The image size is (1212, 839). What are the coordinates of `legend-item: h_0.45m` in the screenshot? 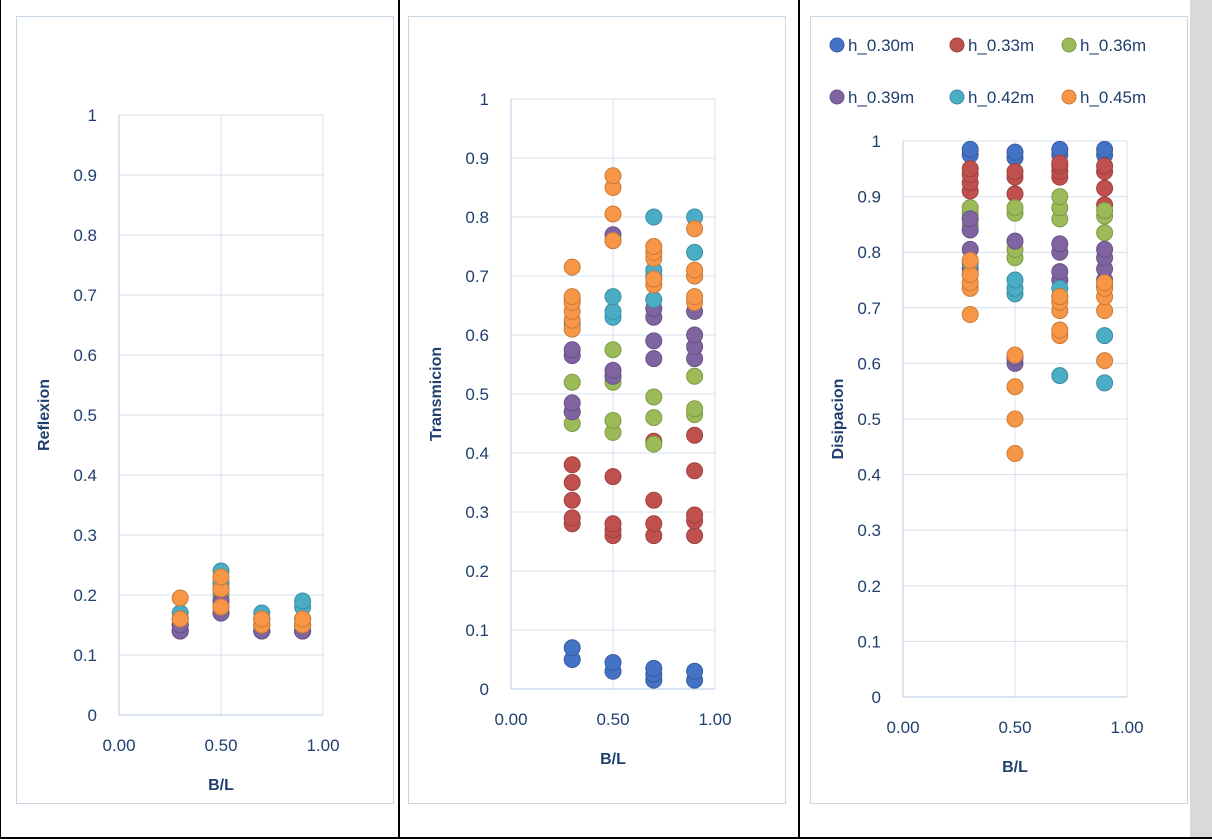 It's located at (1103, 97).